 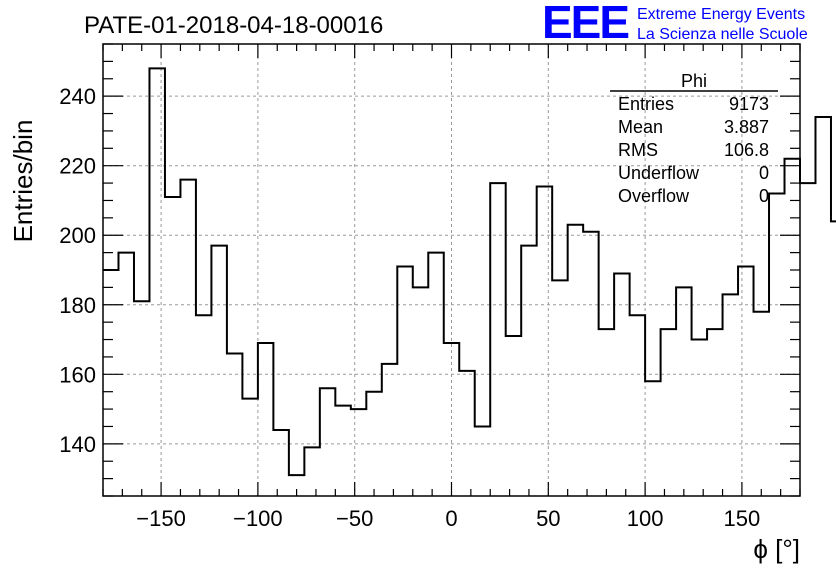 I want to click on y-tick-label: 200, so click(x=77, y=235).